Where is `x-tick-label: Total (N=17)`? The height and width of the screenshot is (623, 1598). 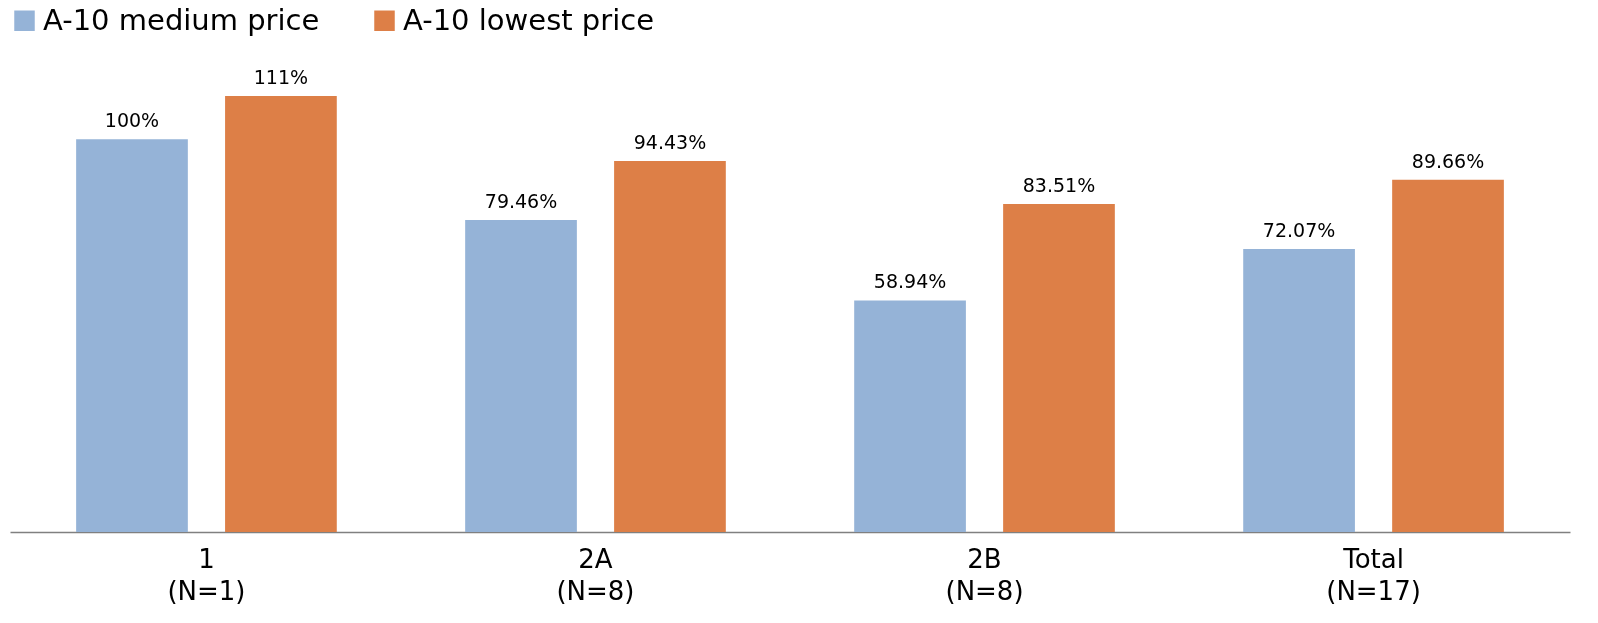
x-tick-label: Total (N=17) is located at coordinates (1373, 574).